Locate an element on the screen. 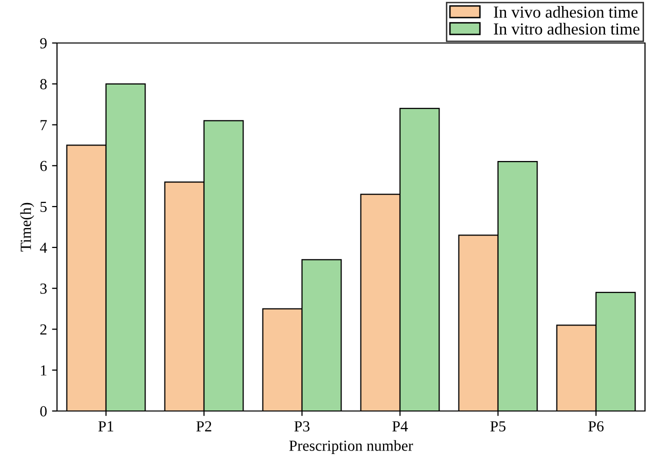 This screenshot has height=463, width=650. y-tick-label: 1 is located at coordinates (43, 370).